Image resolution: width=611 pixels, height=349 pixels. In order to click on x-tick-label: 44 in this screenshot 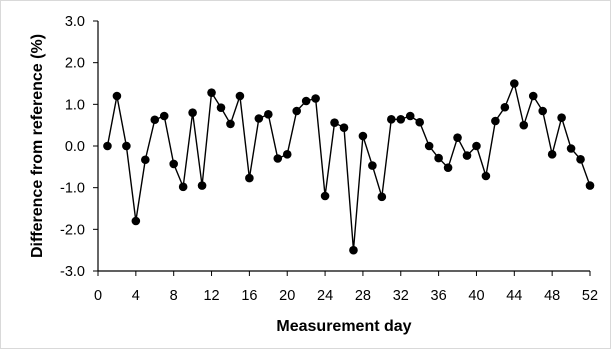, I will do `click(514, 296)`.